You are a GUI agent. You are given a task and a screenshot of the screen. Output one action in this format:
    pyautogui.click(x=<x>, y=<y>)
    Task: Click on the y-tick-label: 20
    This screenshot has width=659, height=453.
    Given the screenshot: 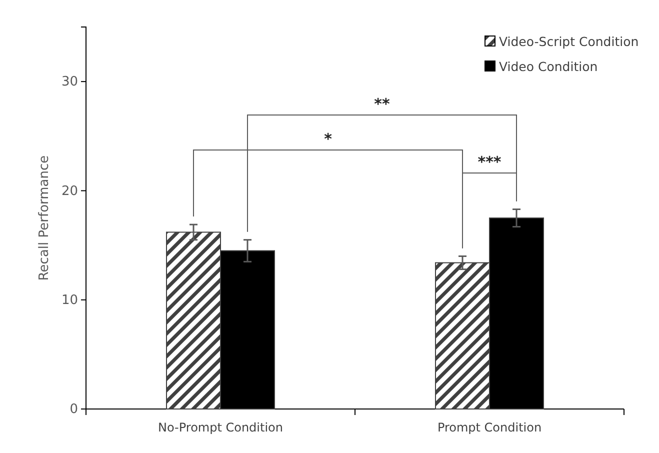 What is the action you would take?
    pyautogui.click(x=69, y=191)
    